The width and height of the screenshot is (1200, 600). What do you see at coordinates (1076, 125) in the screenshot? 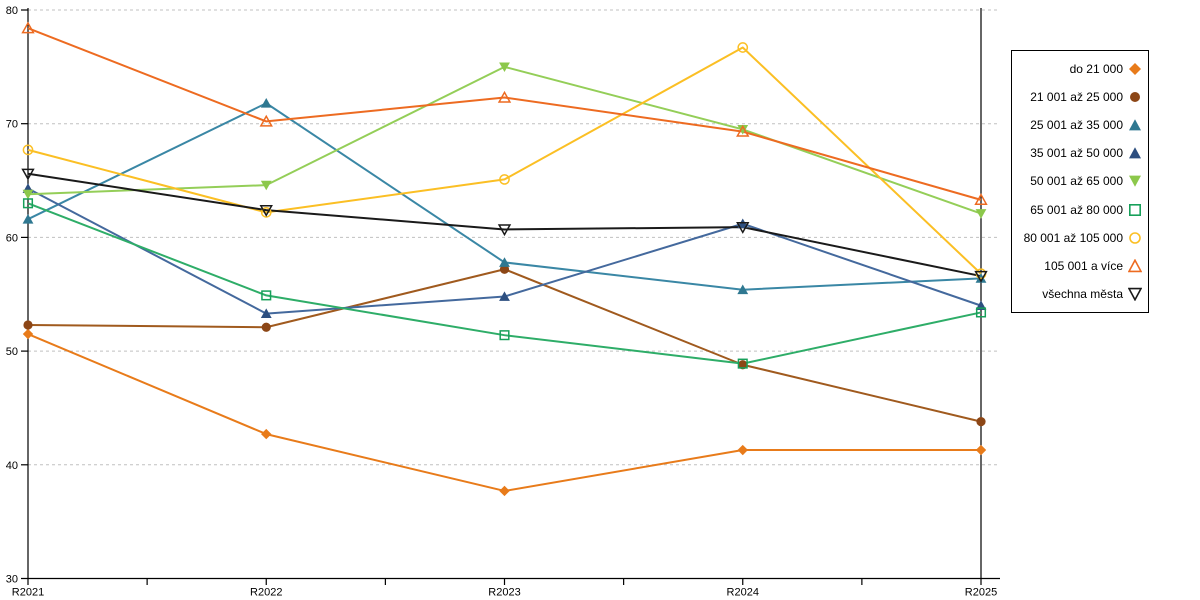
I see `legend-label: 25 001 až 35 000` at bounding box center [1076, 125].